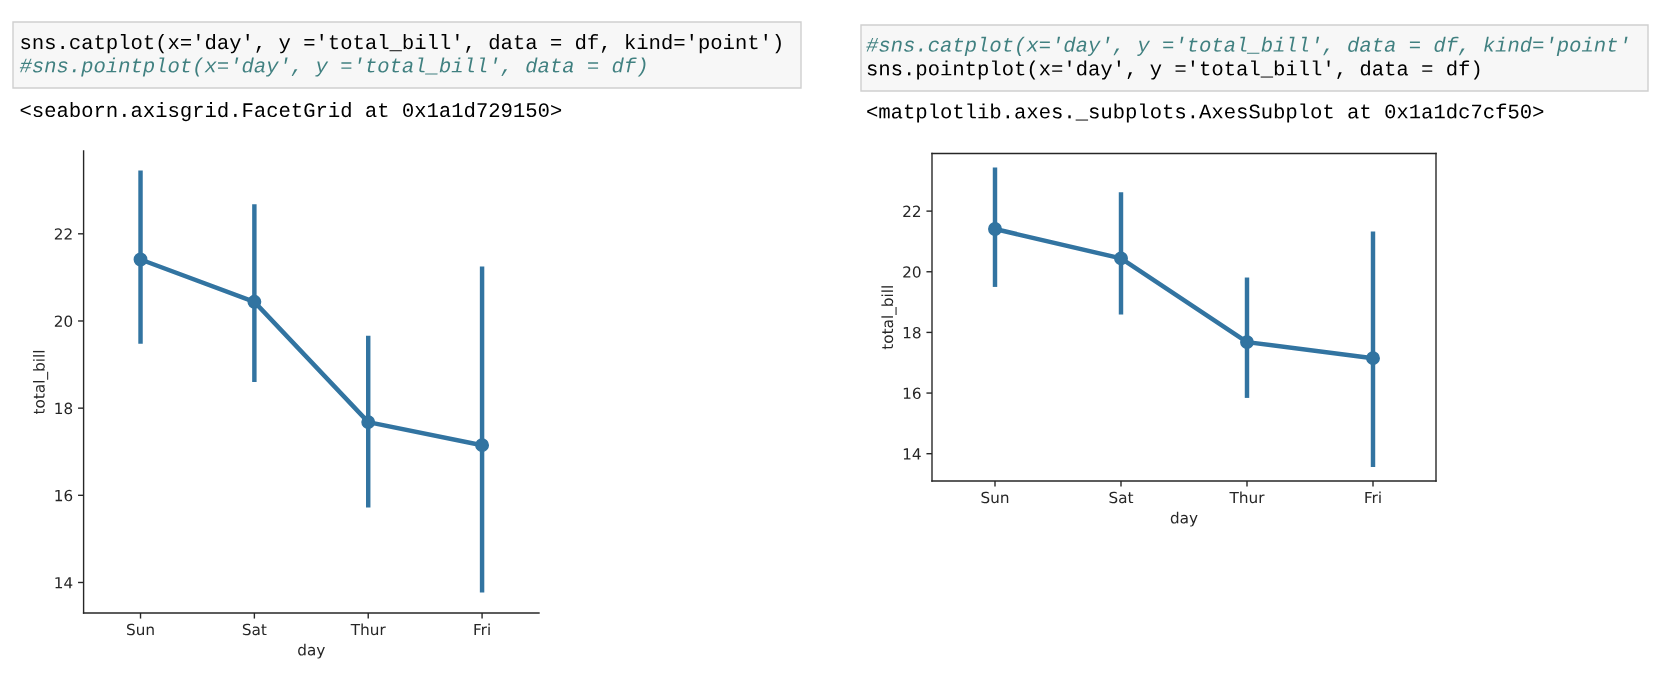 The image size is (1672, 682). I want to click on text: <seaborn.axisgrid.FacetGrid at 0x1a1d729150>, so click(291, 112).